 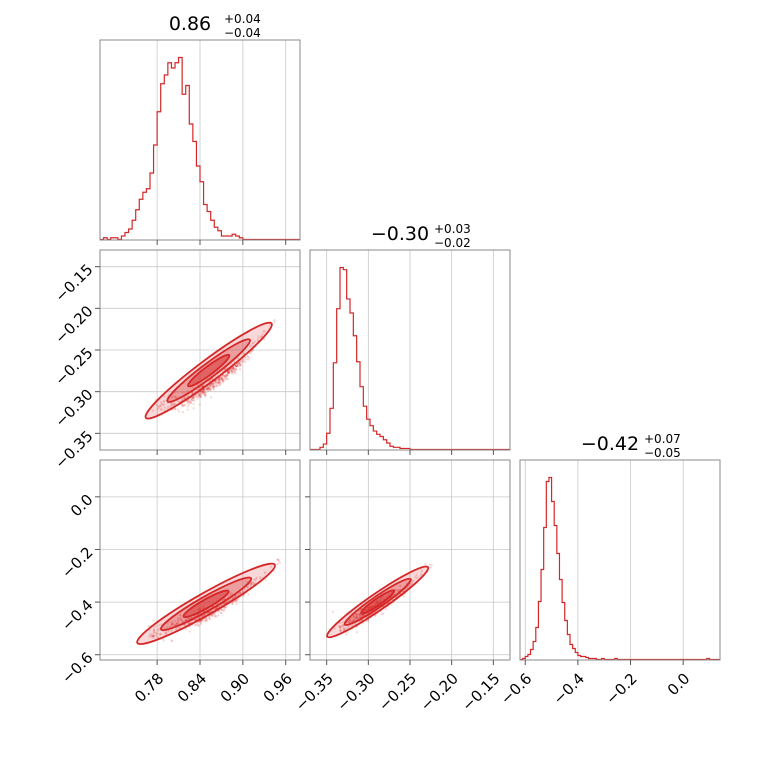 What do you see at coordinates (355, 692) in the screenshot?
I see `x-tick-label: −0.30` at bounding box center [355, 692].